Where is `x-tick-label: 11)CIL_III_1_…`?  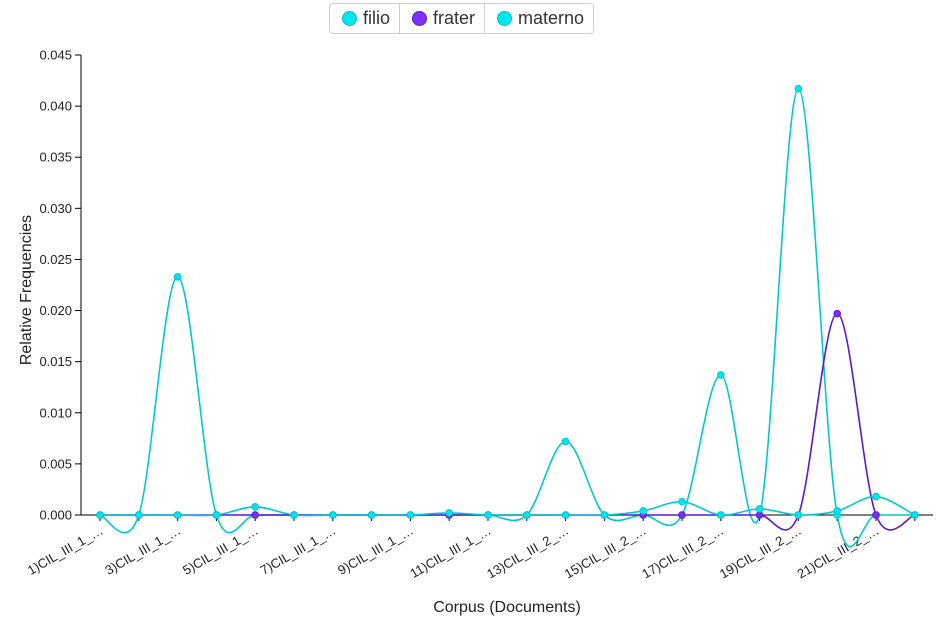 x-tick-label: 11)CIL_III_1_… is located at coordinates (450, 552).